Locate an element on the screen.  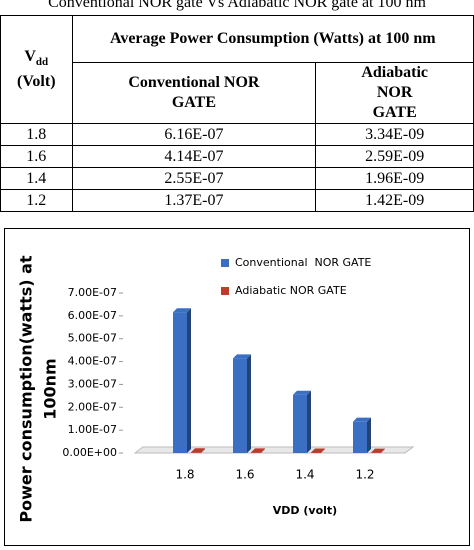
y-tick-label: 6.00E-07 is located at coordinates (92, 315).